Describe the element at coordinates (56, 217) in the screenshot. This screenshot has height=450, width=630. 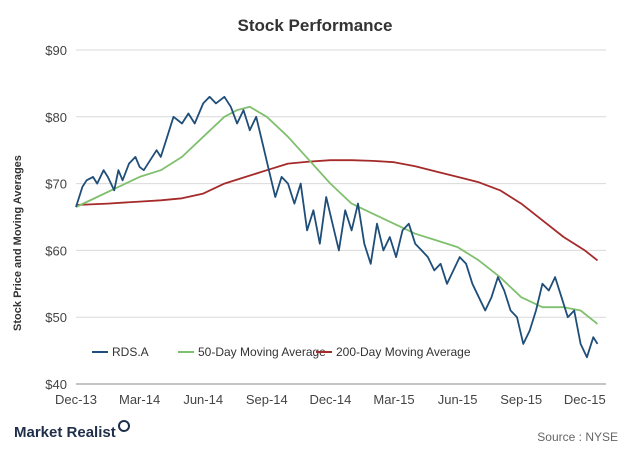
I see `y-axis-ticks: $40 $50 $60 $70 $80 $90` at that location.